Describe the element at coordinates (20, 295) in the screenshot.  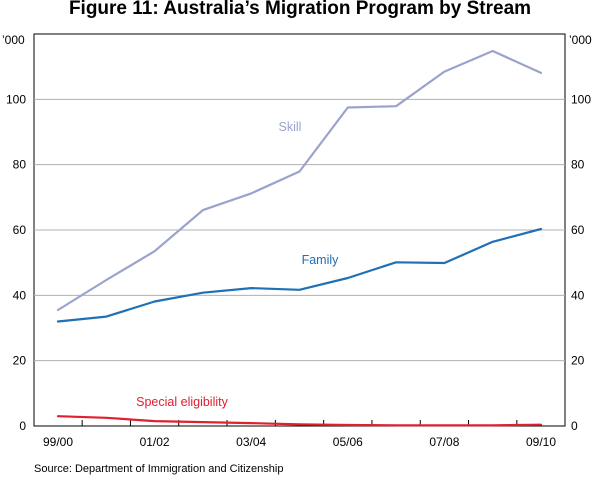
I see `y-tick-label-left: 40` at that location.